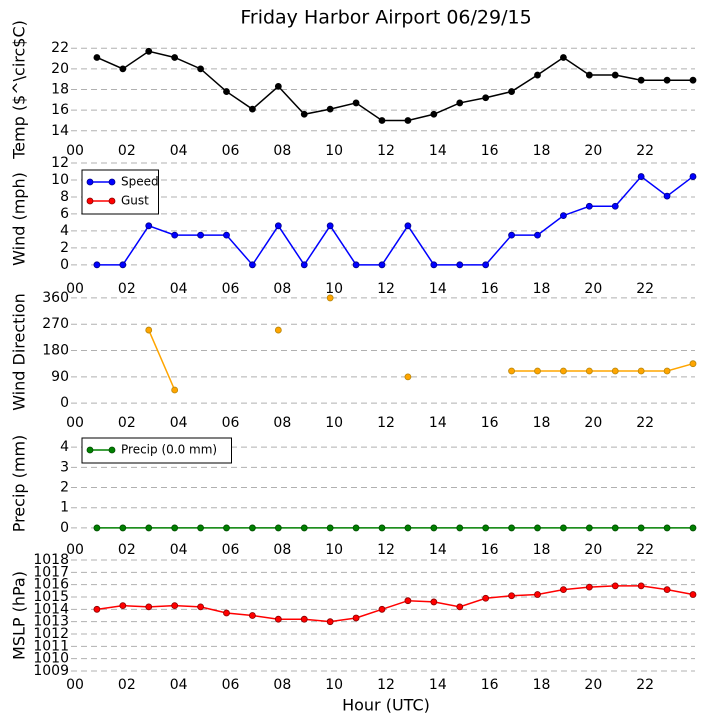  I want to click on y-tick-label: 1013, so click(51, 622).